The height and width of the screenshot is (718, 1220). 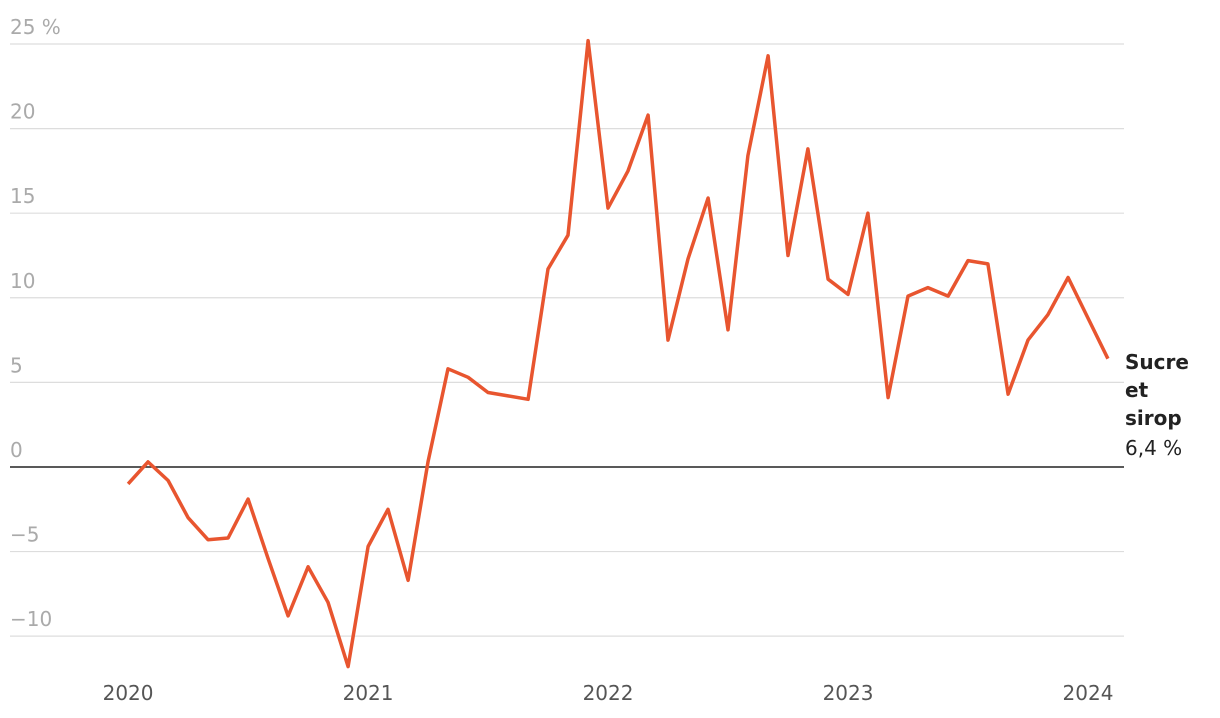 What do you see at coordinates (35, 27) in the screenshot?
I see `y-tick-label: 25 %` at bounding box center [35, 27].